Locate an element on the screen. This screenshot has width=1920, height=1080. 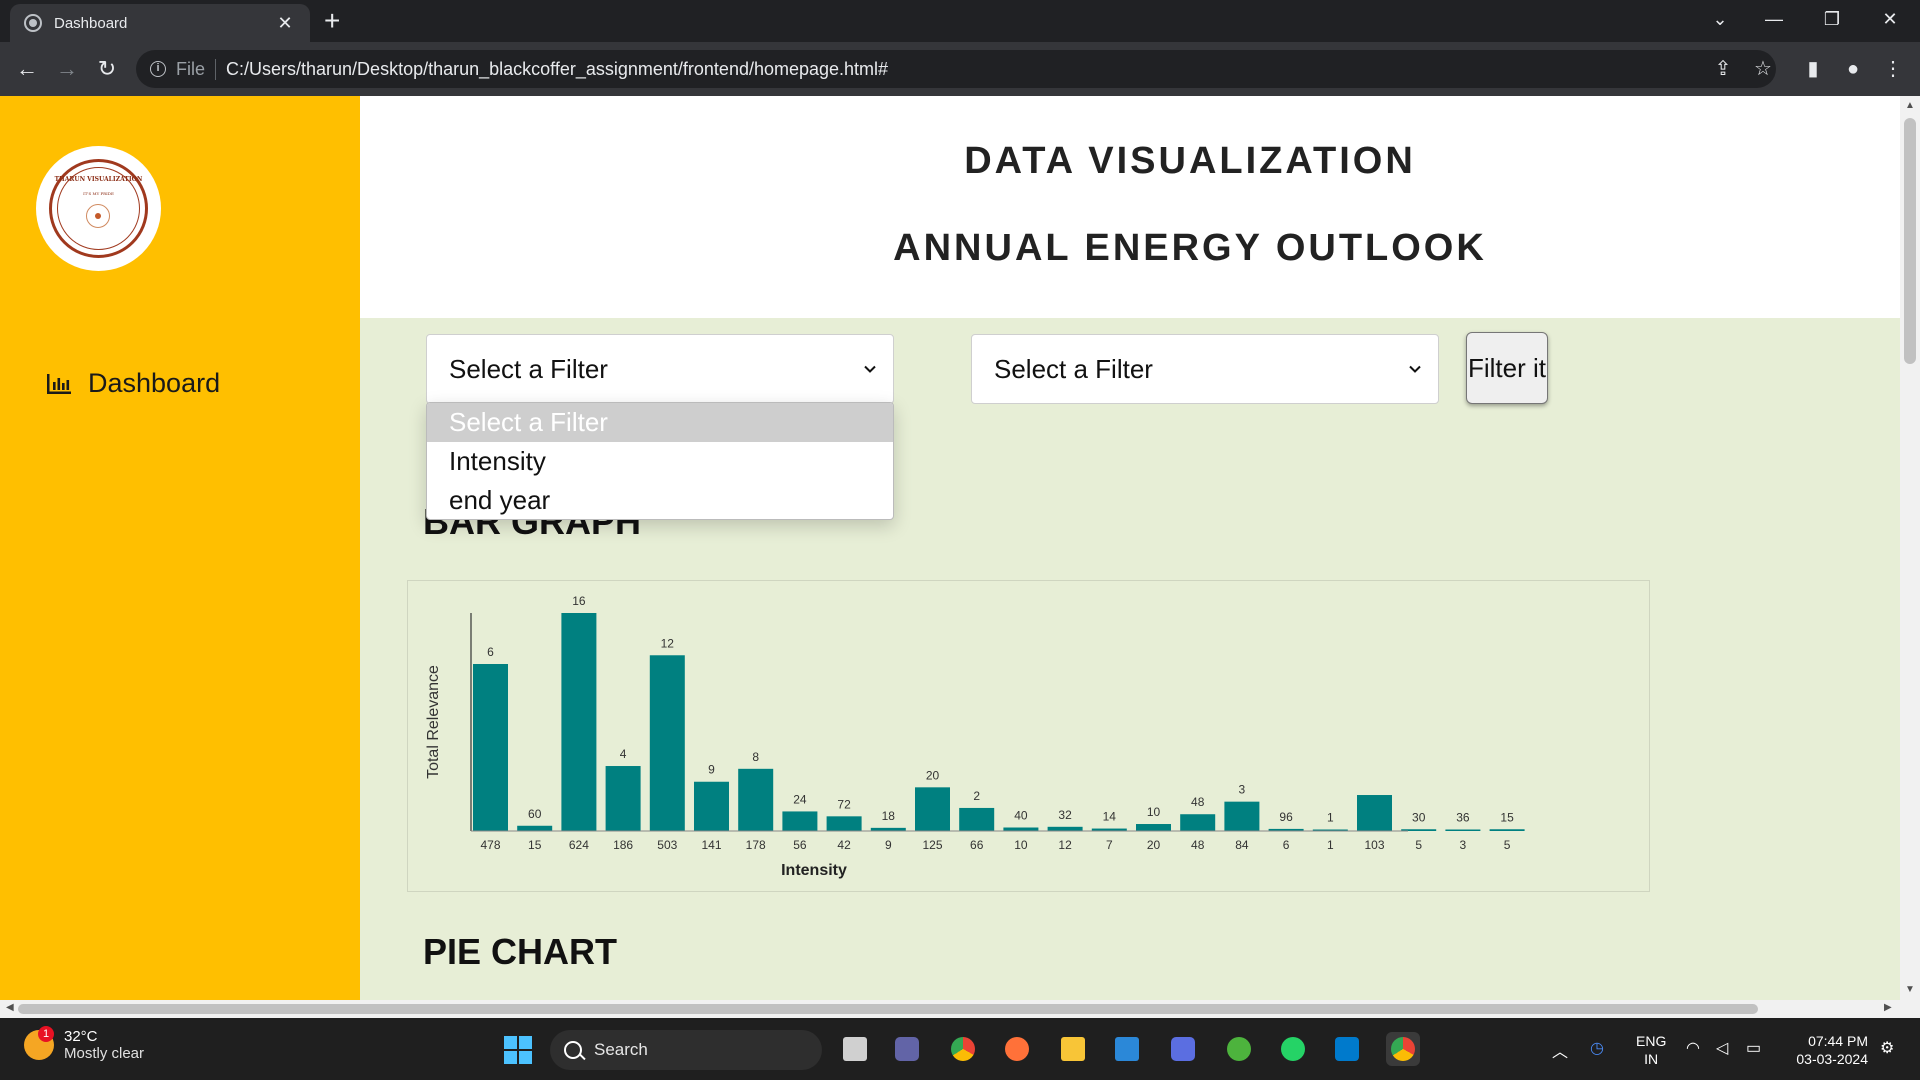
file-explorer-icon is located at coordinates (1073, 1049).